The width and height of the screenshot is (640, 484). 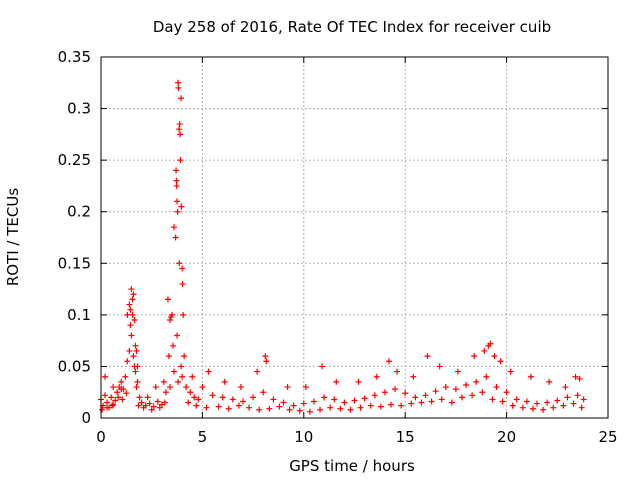 What do you see at coordinates (13, 237) in the screenshot?
I see `y-axis-label: ROTI / TECUs` at bounding box center [13, 237].